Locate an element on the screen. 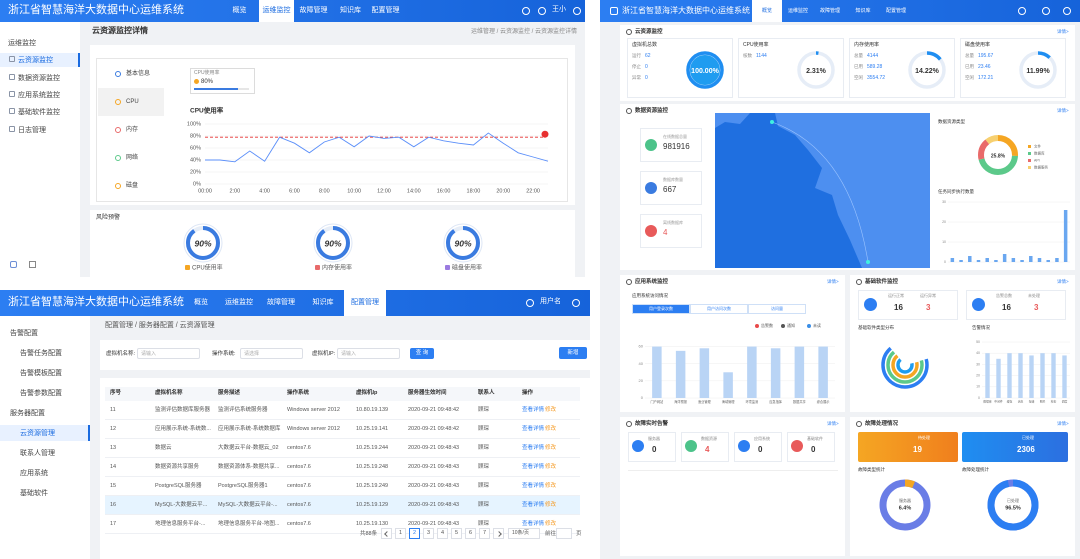  tab-label: 网络 is located at coordinates (132, 158).